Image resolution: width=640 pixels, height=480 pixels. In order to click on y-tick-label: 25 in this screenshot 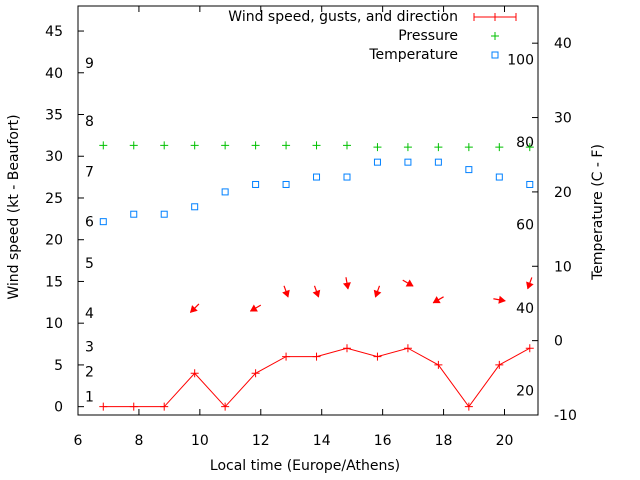, I will do `click(54, 199)`.